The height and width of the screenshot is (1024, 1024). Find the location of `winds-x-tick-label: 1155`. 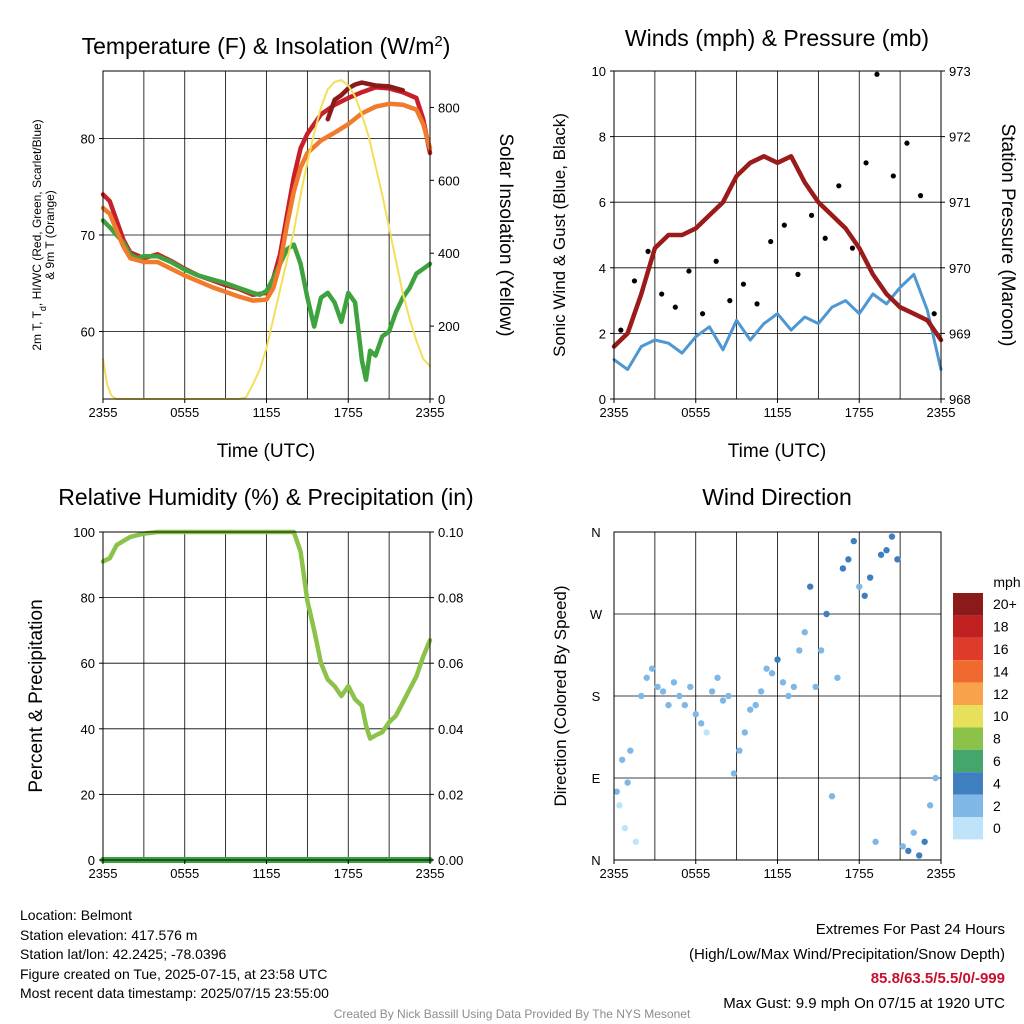

winds-x-tick-label: 1155 is located at coordinates (778, 412).